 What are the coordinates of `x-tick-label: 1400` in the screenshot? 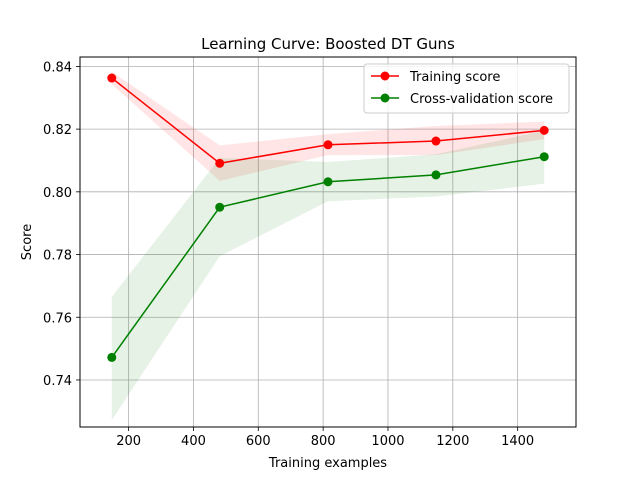 It's located at (517, 441).